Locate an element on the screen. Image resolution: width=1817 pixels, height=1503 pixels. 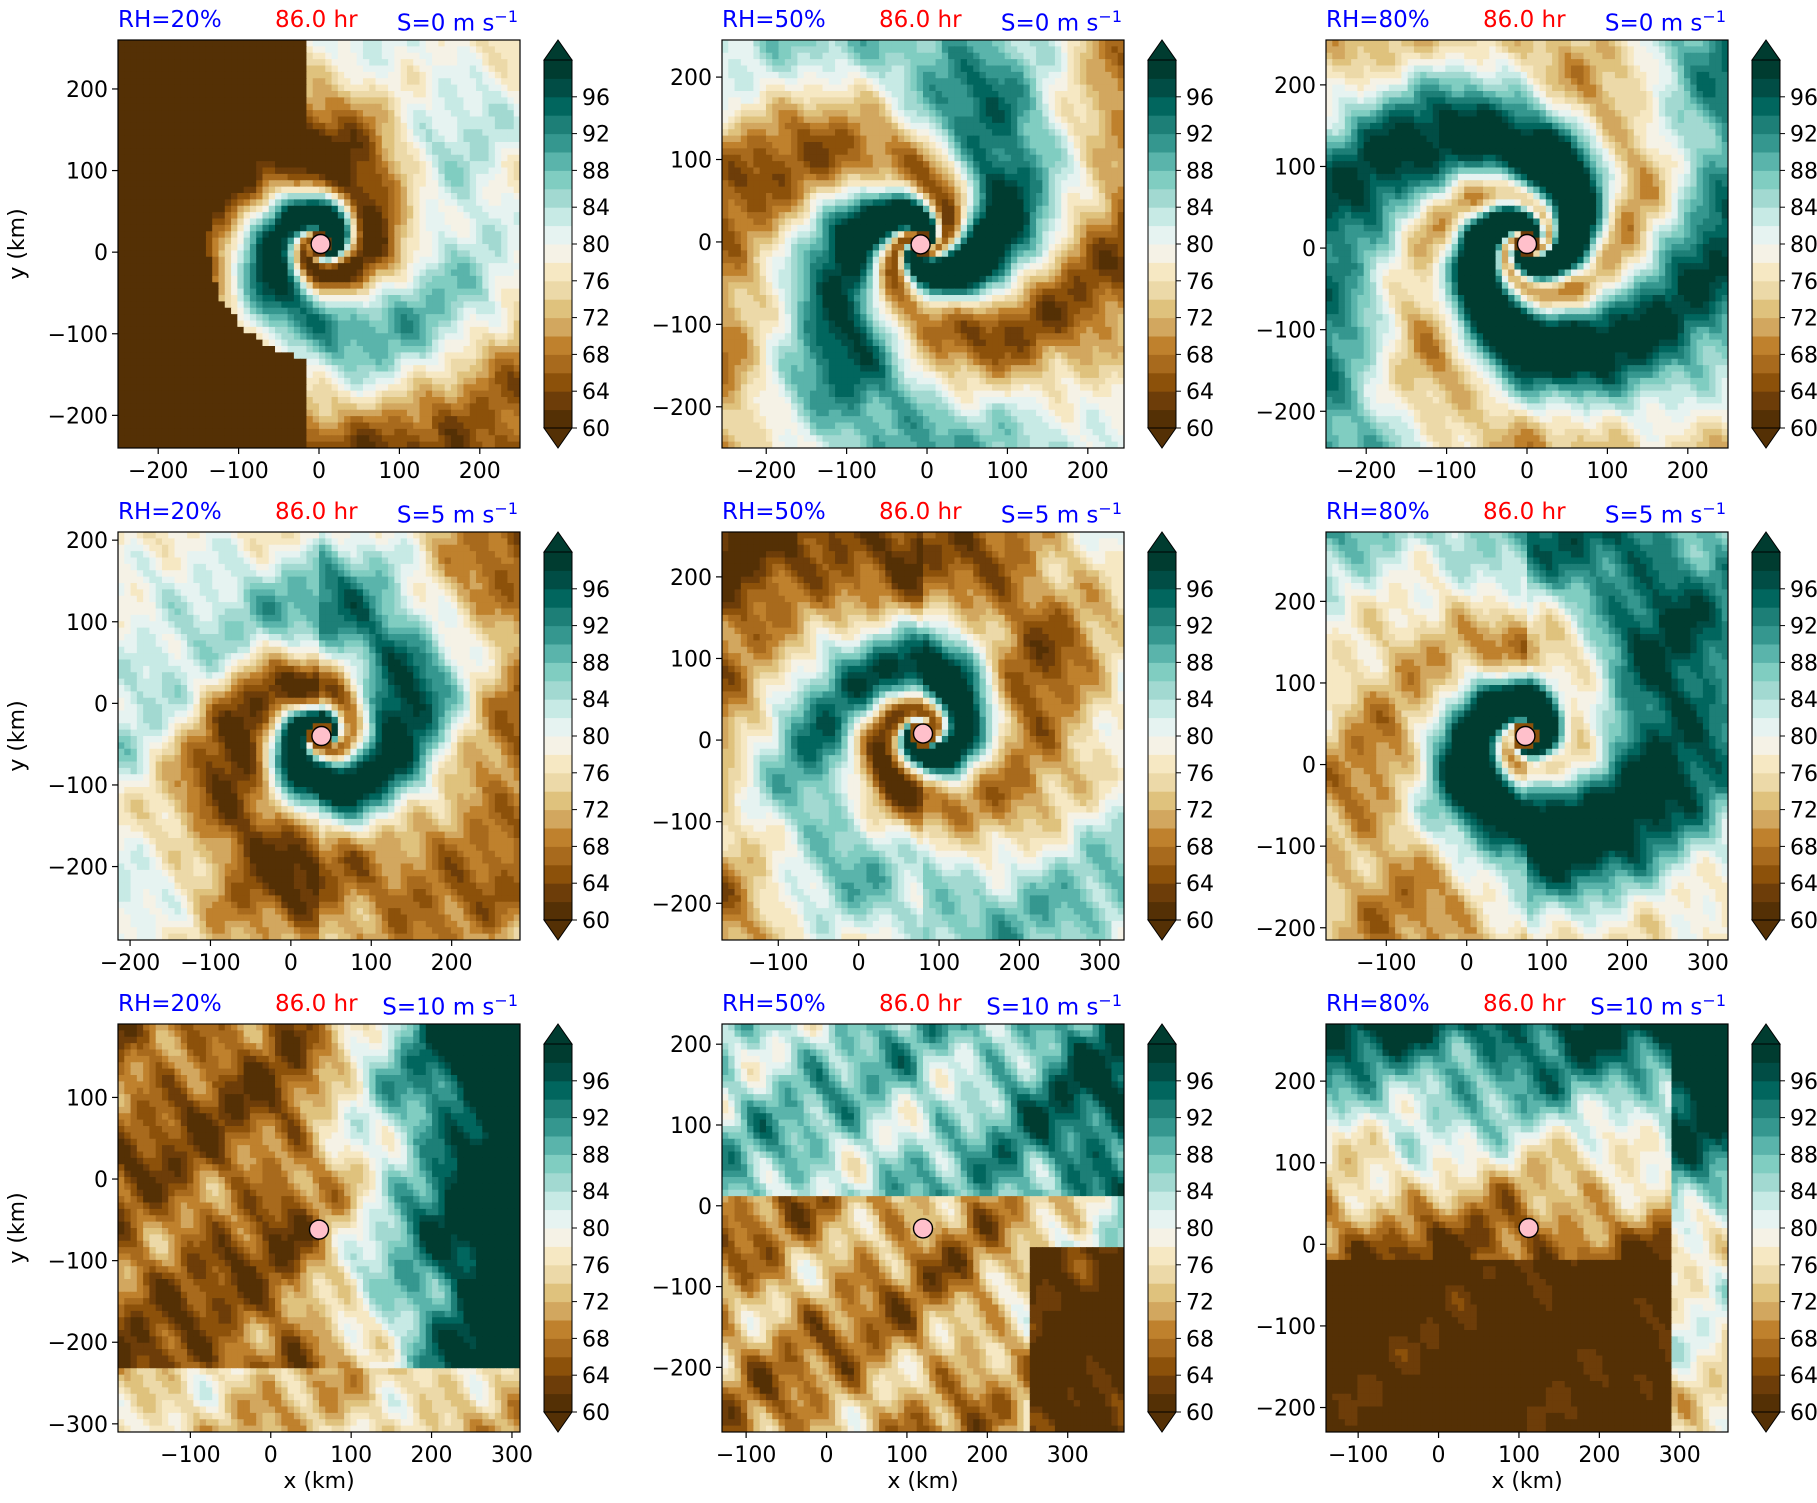
y-axis-label: y (km) is located at coordinates (17, 243).